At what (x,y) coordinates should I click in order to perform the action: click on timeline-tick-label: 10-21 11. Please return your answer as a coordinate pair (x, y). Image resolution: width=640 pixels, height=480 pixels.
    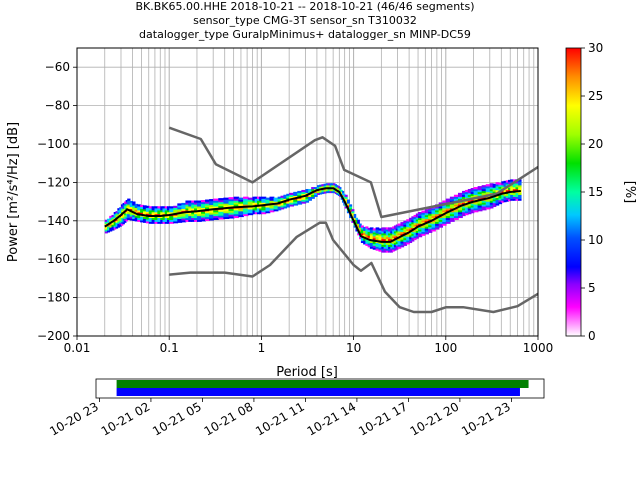
    Looking at the image, I should click on (280, 418).